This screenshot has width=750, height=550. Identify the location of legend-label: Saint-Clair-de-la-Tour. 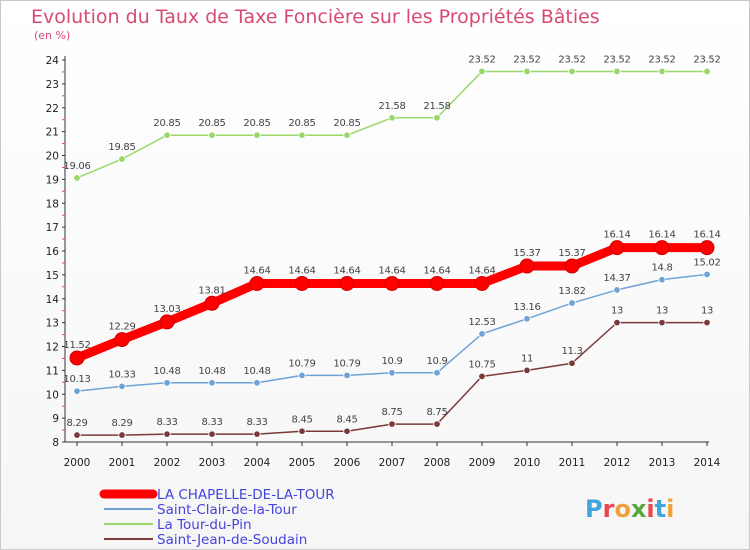
(227, 510).